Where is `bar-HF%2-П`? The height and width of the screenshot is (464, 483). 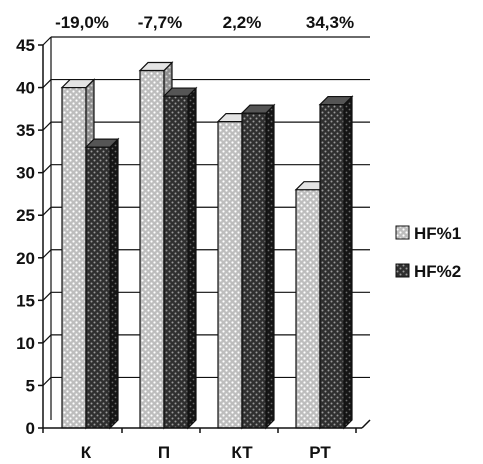
bar-HF%2-П is located at coordinates (180, 258).